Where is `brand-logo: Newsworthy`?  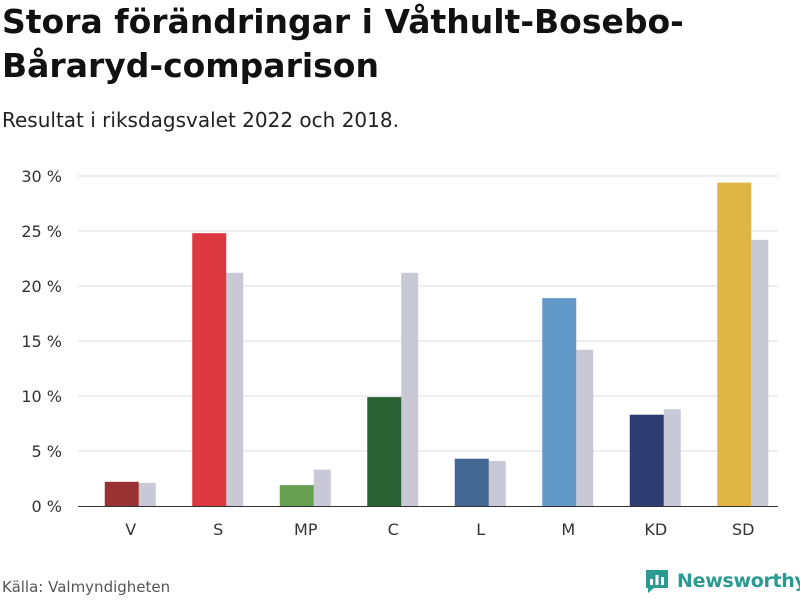
brand-logo: Newsworthy is located at coordinates (722, 581).